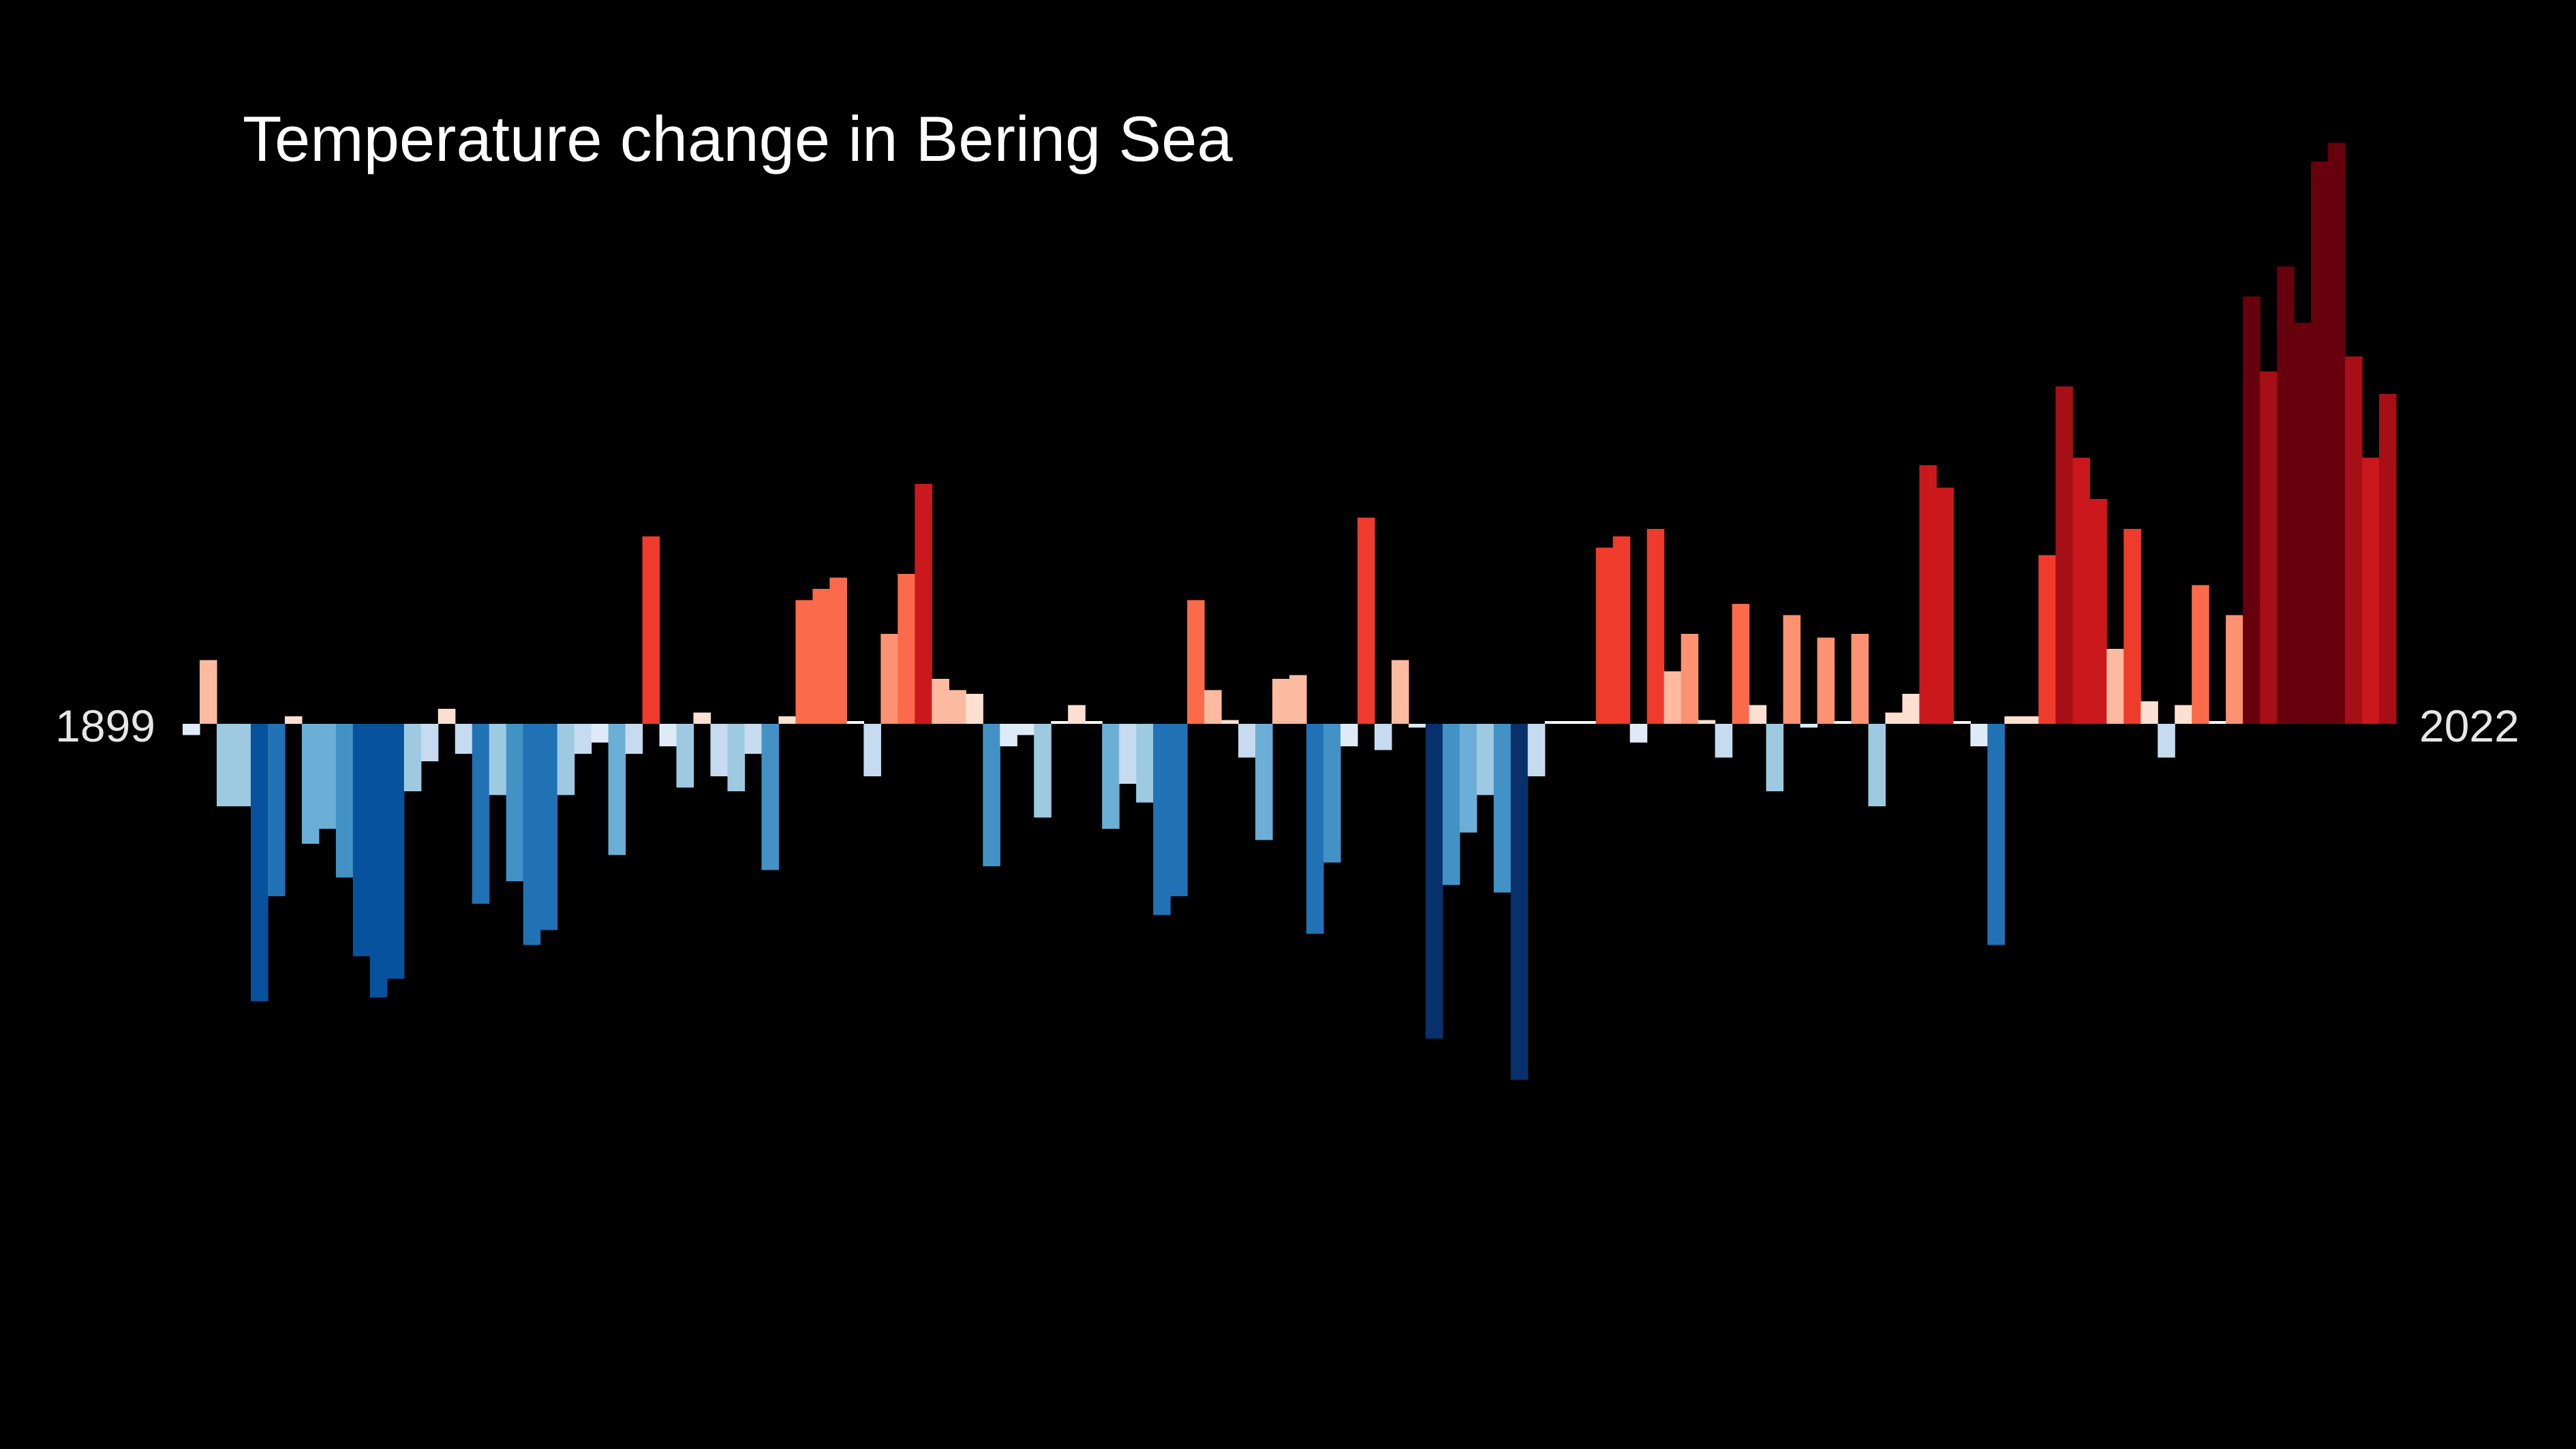 The height and width of the screenshot is (1449, 2576). Describe the element at coordinates (1213, 707) in the screenshot. I see `bar-1959` at that location.